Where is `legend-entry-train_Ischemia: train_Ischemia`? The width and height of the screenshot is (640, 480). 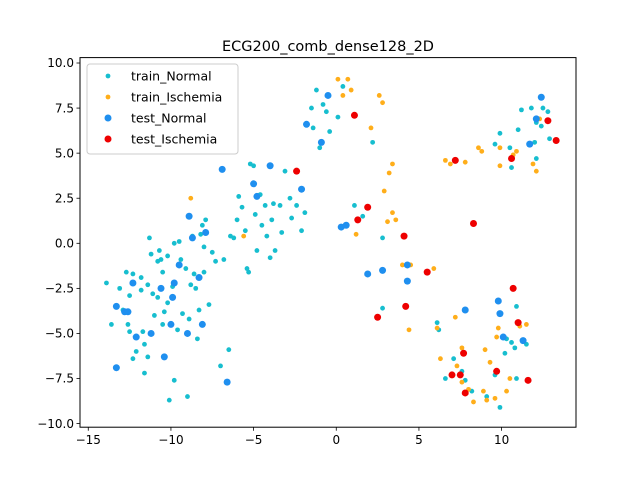 legend-entry-train_Ischemia: train_Ischemia is located at coordinates (163, 97).